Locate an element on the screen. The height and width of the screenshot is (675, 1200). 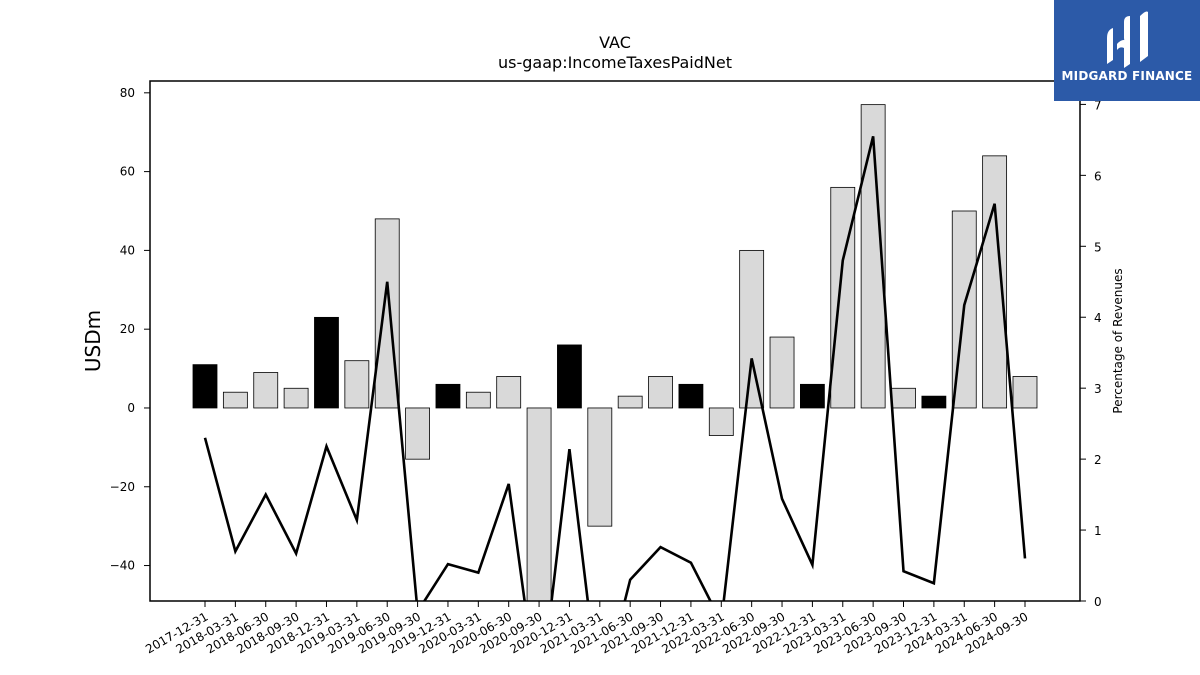
logo-text: MIDGARD FINANCE is located at coordinates (1127, 76).